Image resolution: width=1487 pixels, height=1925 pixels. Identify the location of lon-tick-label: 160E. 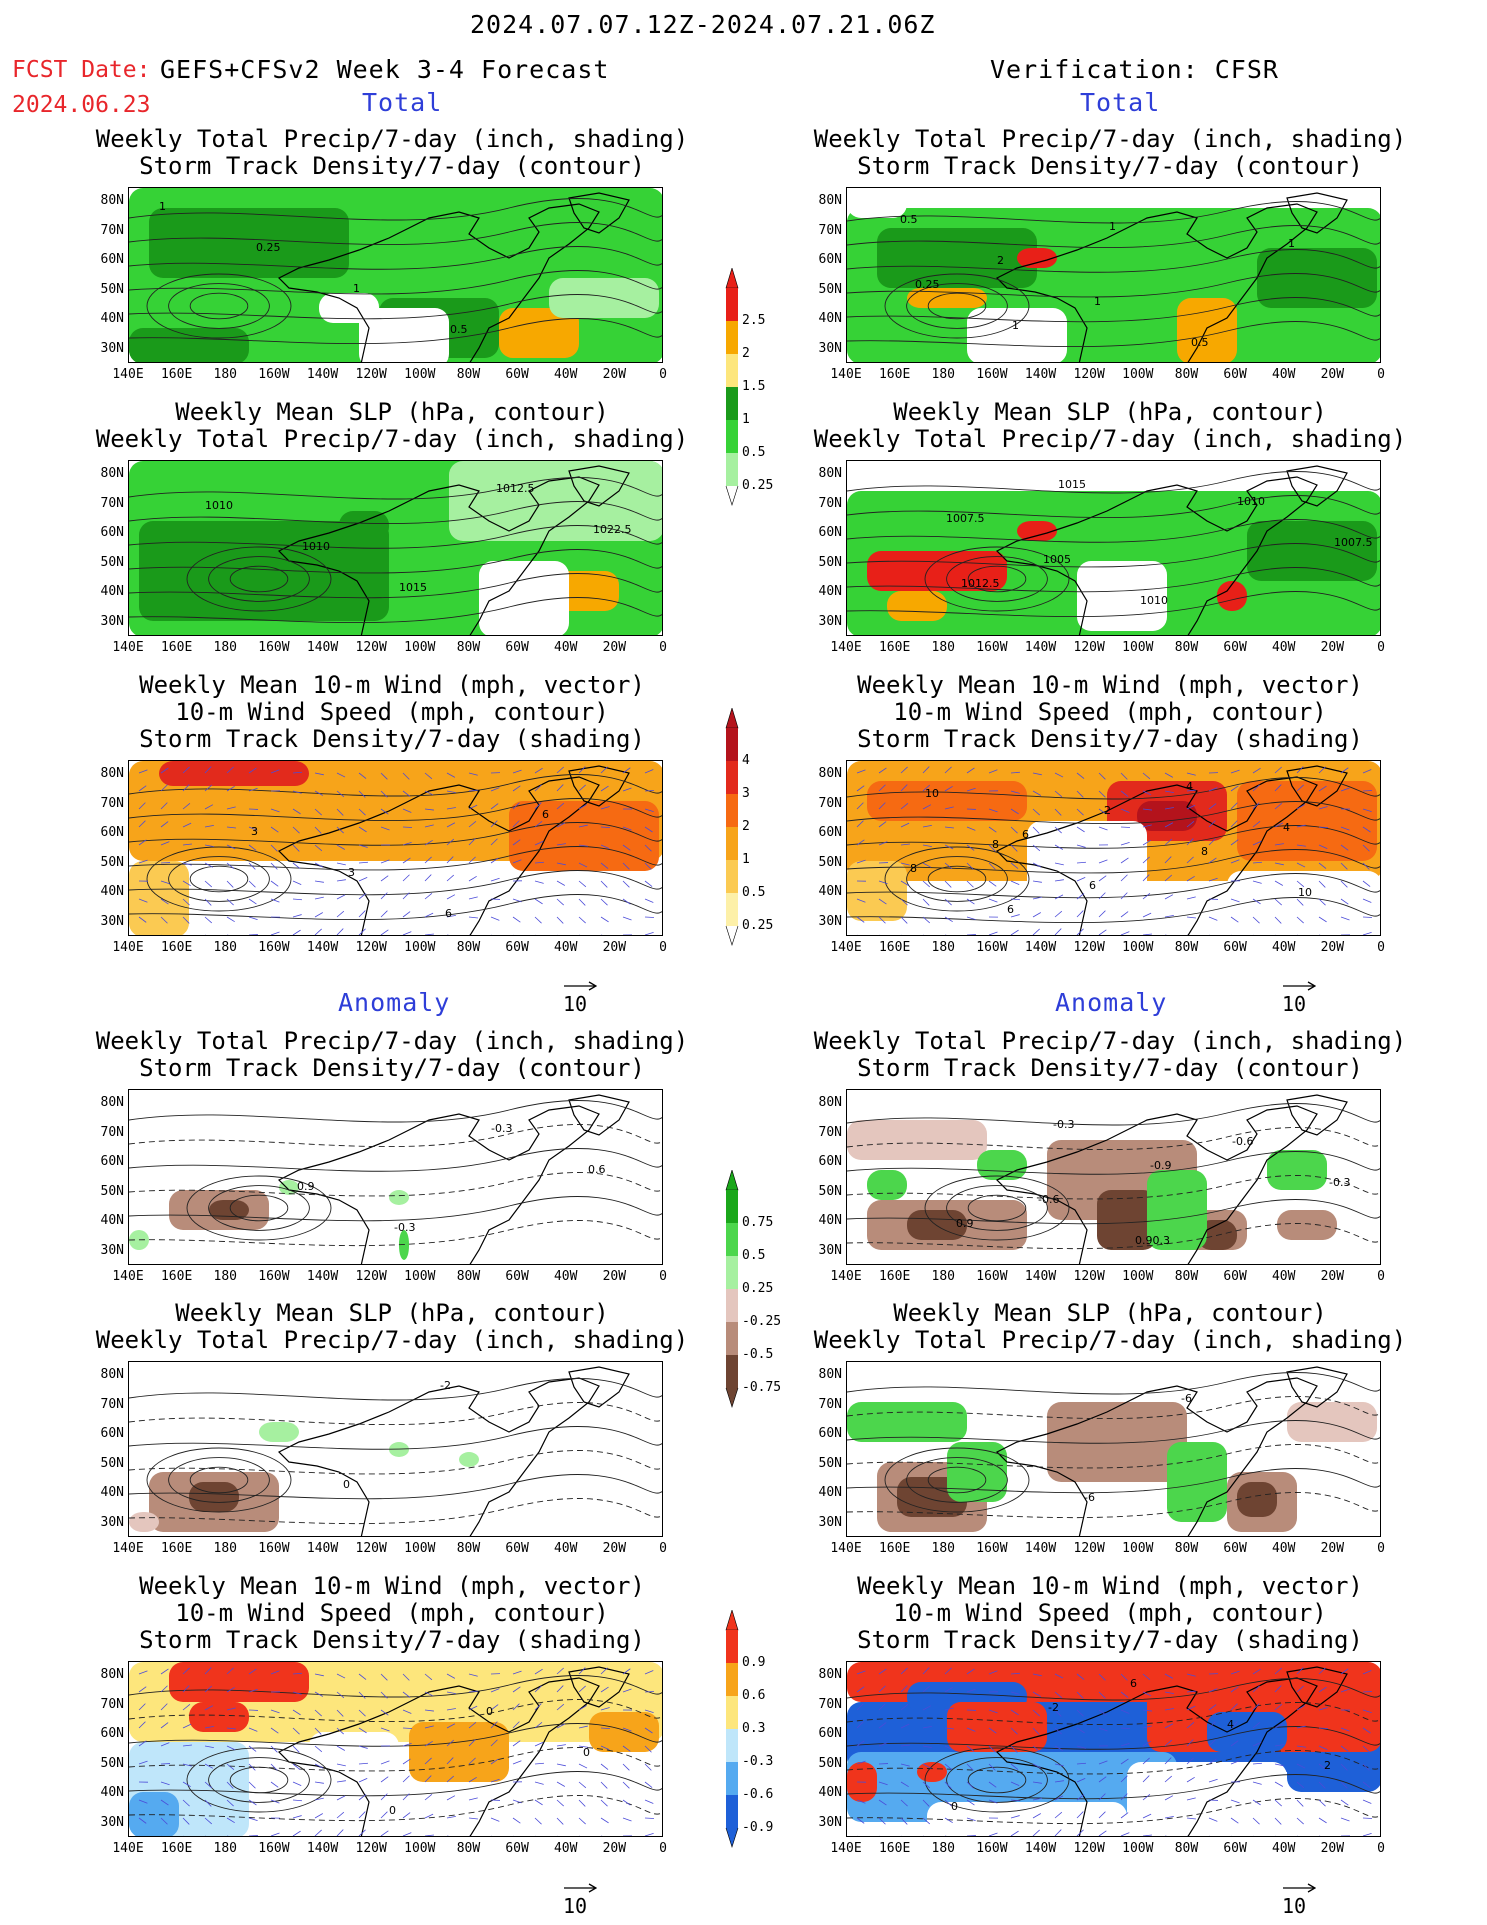
(894, 647).